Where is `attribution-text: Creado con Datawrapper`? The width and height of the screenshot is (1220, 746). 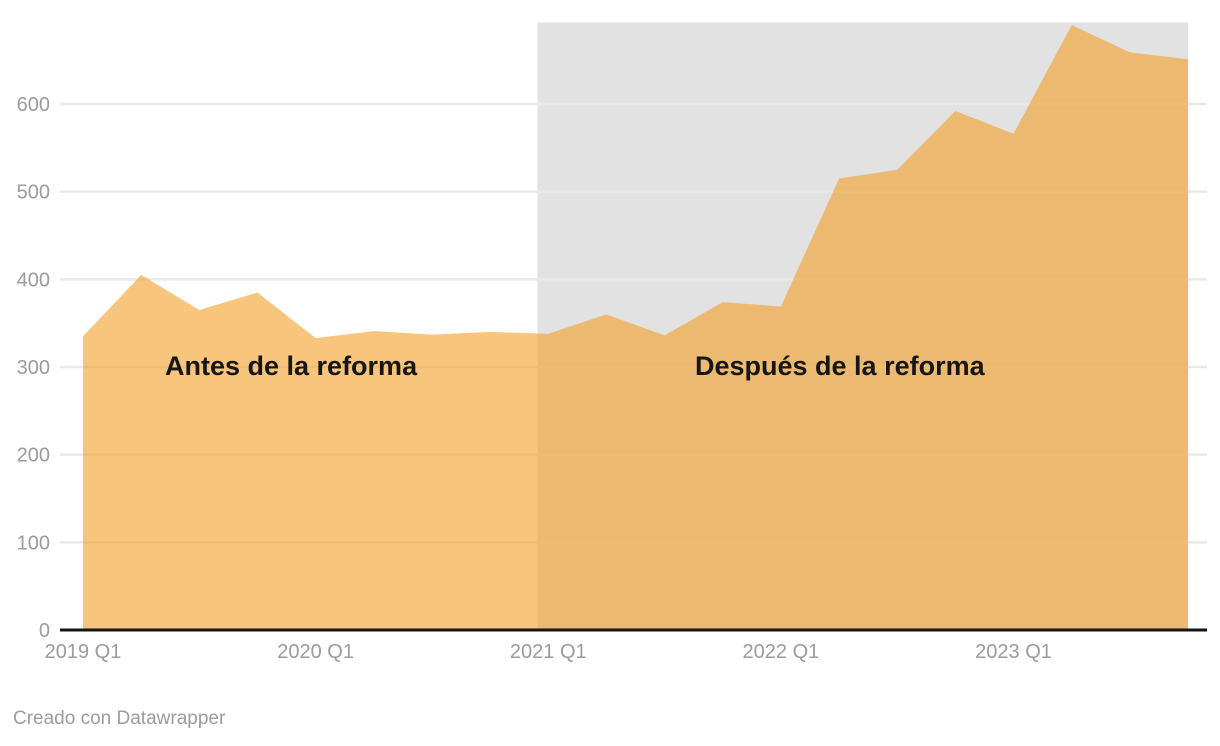 attribution-text: Creado con Datawrapper is located at coordinates (119, 718).